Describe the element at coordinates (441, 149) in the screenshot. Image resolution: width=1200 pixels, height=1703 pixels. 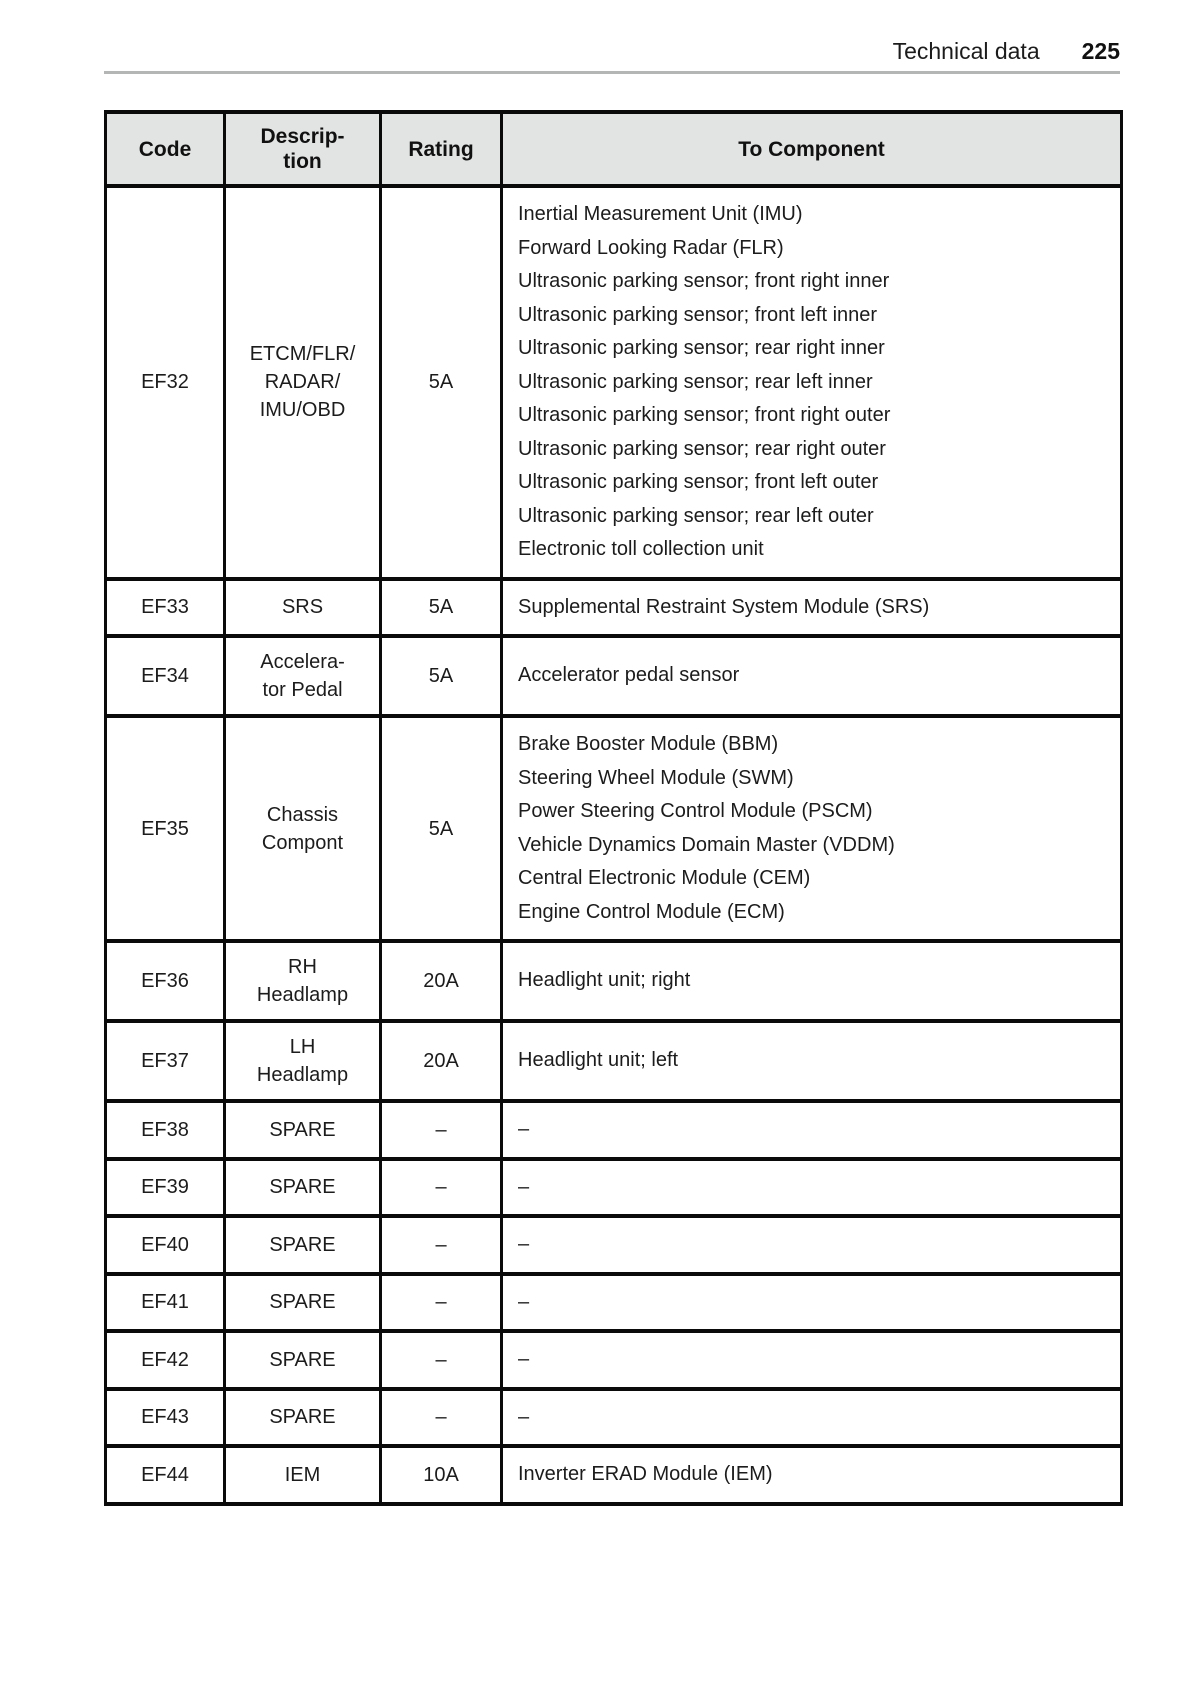
I see `column-header-rating: Rating` at that location.